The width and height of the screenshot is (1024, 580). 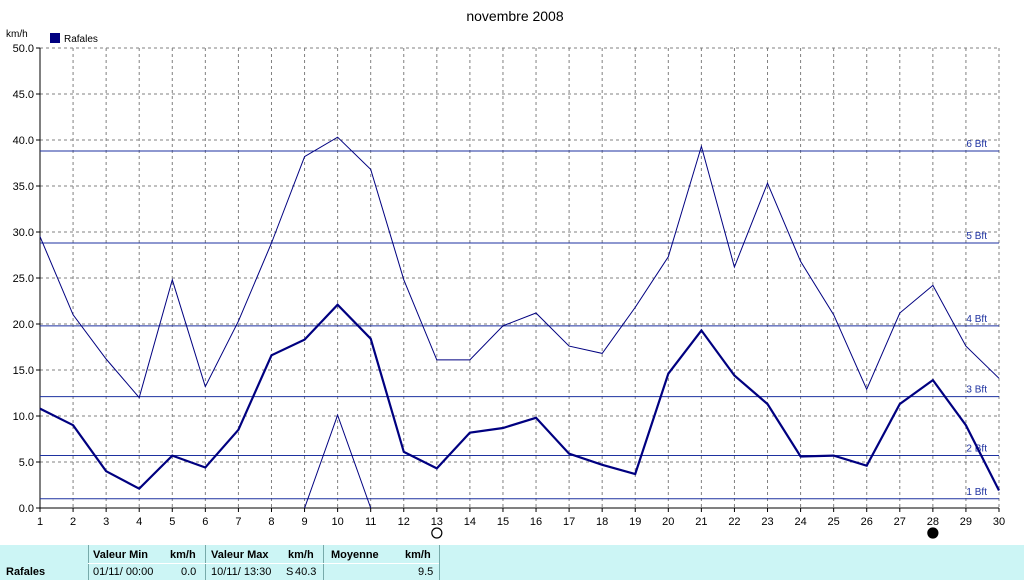 I want to click on full-moon-icon, so click(x=437, y=533).